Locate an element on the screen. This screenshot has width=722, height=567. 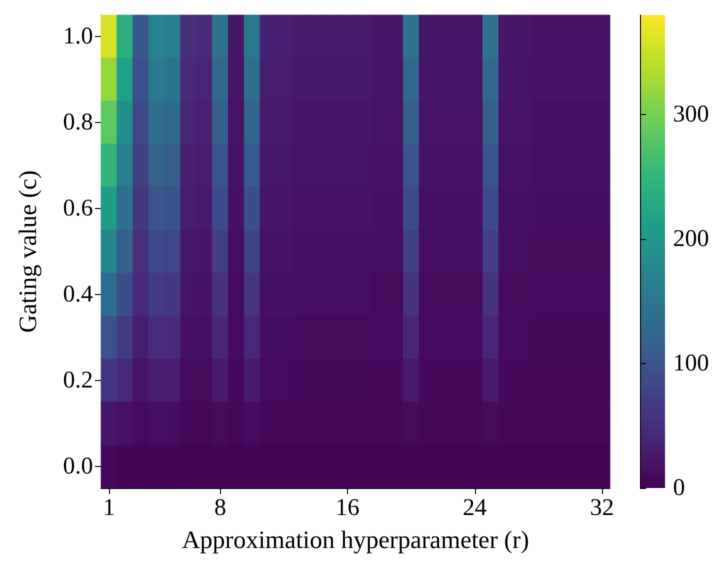
x-tick-label: 16 is located at coordinates (348, 508).